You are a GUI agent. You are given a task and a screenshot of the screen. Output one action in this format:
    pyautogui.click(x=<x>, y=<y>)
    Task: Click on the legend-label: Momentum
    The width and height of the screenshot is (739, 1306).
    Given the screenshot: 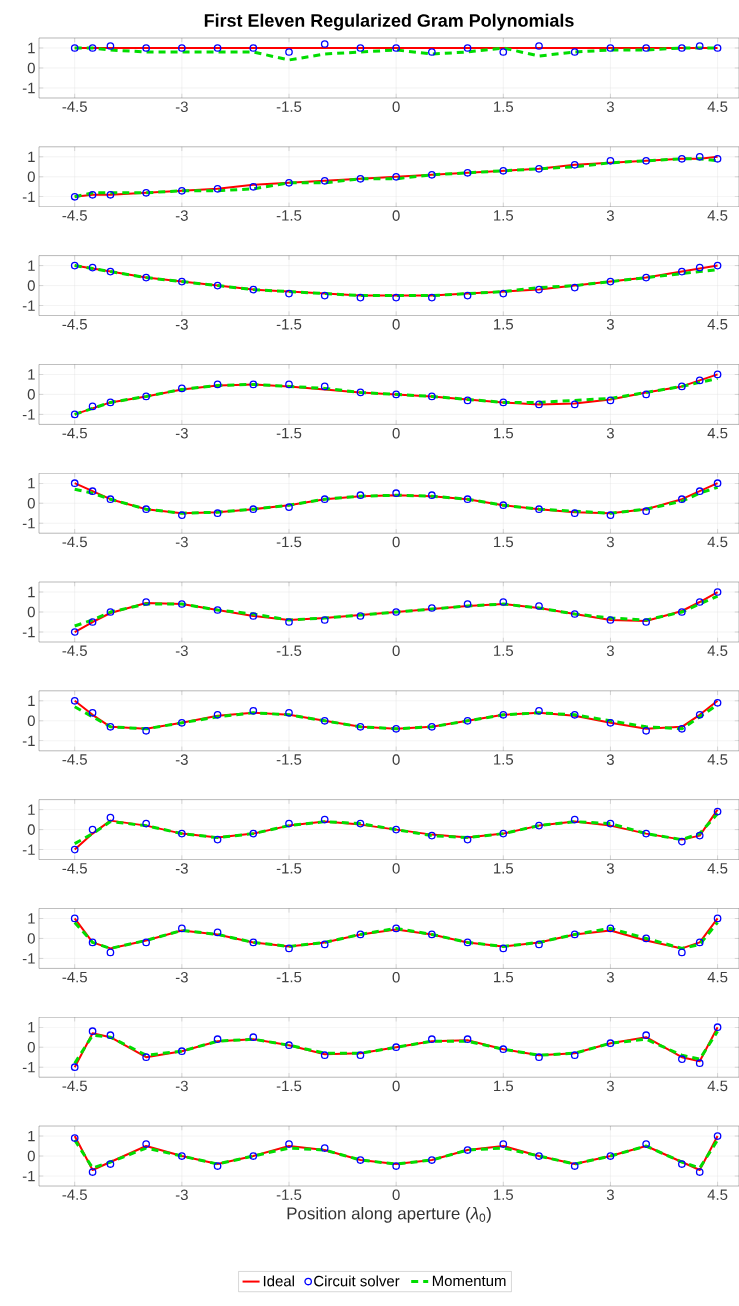 What is the action you would take?
    pyautogui.click(x=469, y=1281)
    